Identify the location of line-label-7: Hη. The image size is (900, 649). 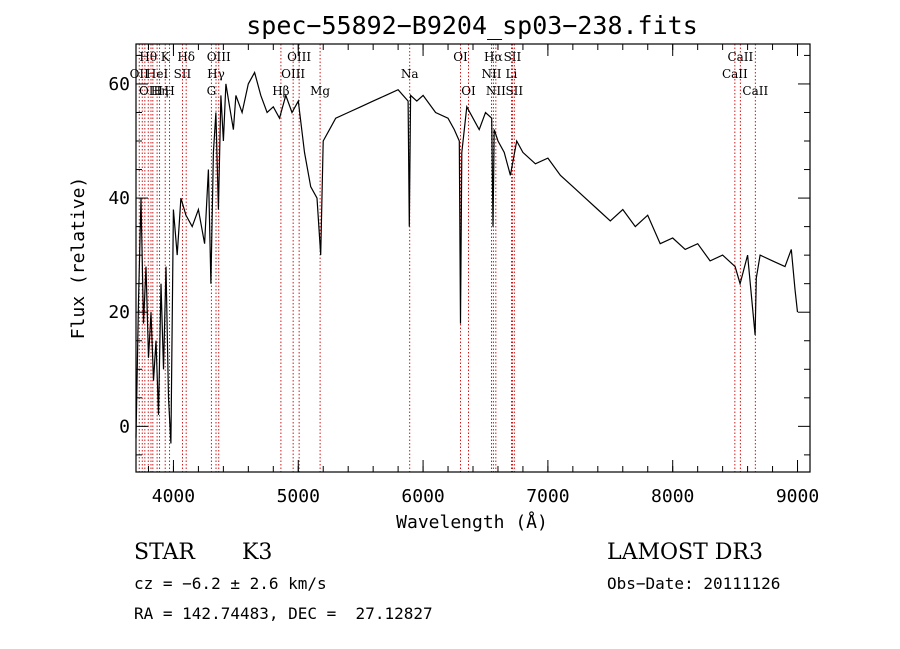
(160, 91).